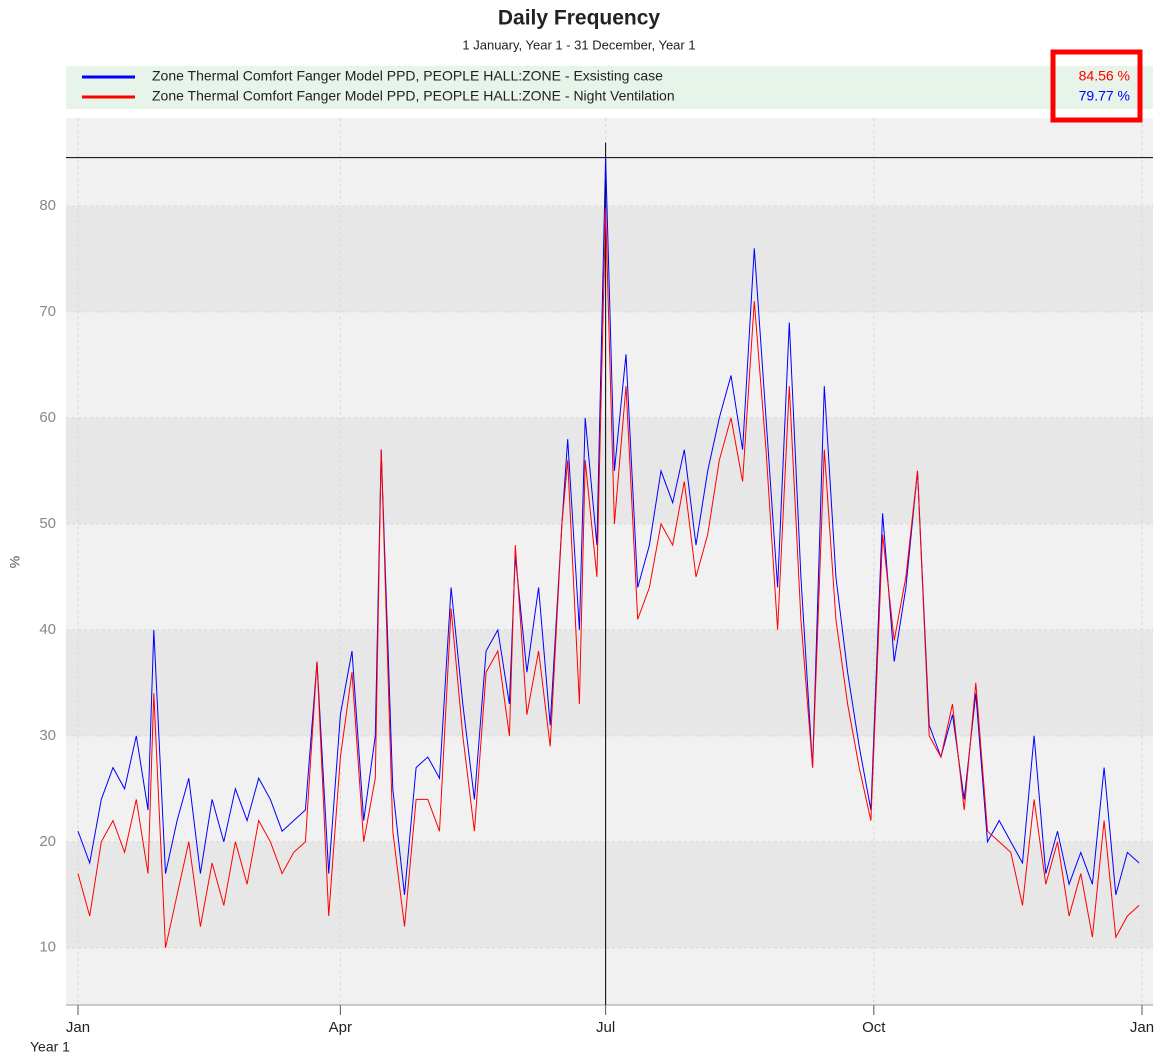  Describe the element at coordinates (50, 1047) in the screenshot. I see `x-axis-label: Year 1` at that location.